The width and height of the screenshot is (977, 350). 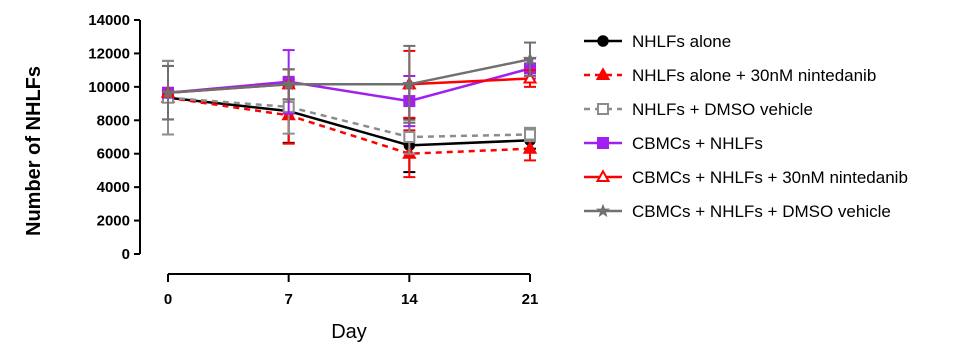 What do you see at coordinates (109, 20) in the screenshot?
I see `y-tick-label: 14000` at bounding box center [109, 20].